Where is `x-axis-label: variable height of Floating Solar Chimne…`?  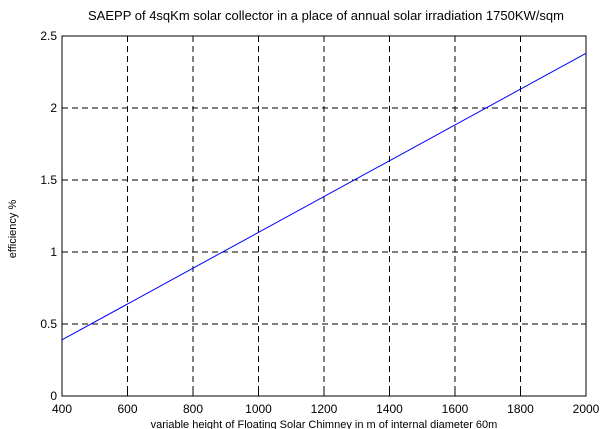
x-axis-label: variable height of Floating Solar Chimne… is located at coordinates (324, 424).